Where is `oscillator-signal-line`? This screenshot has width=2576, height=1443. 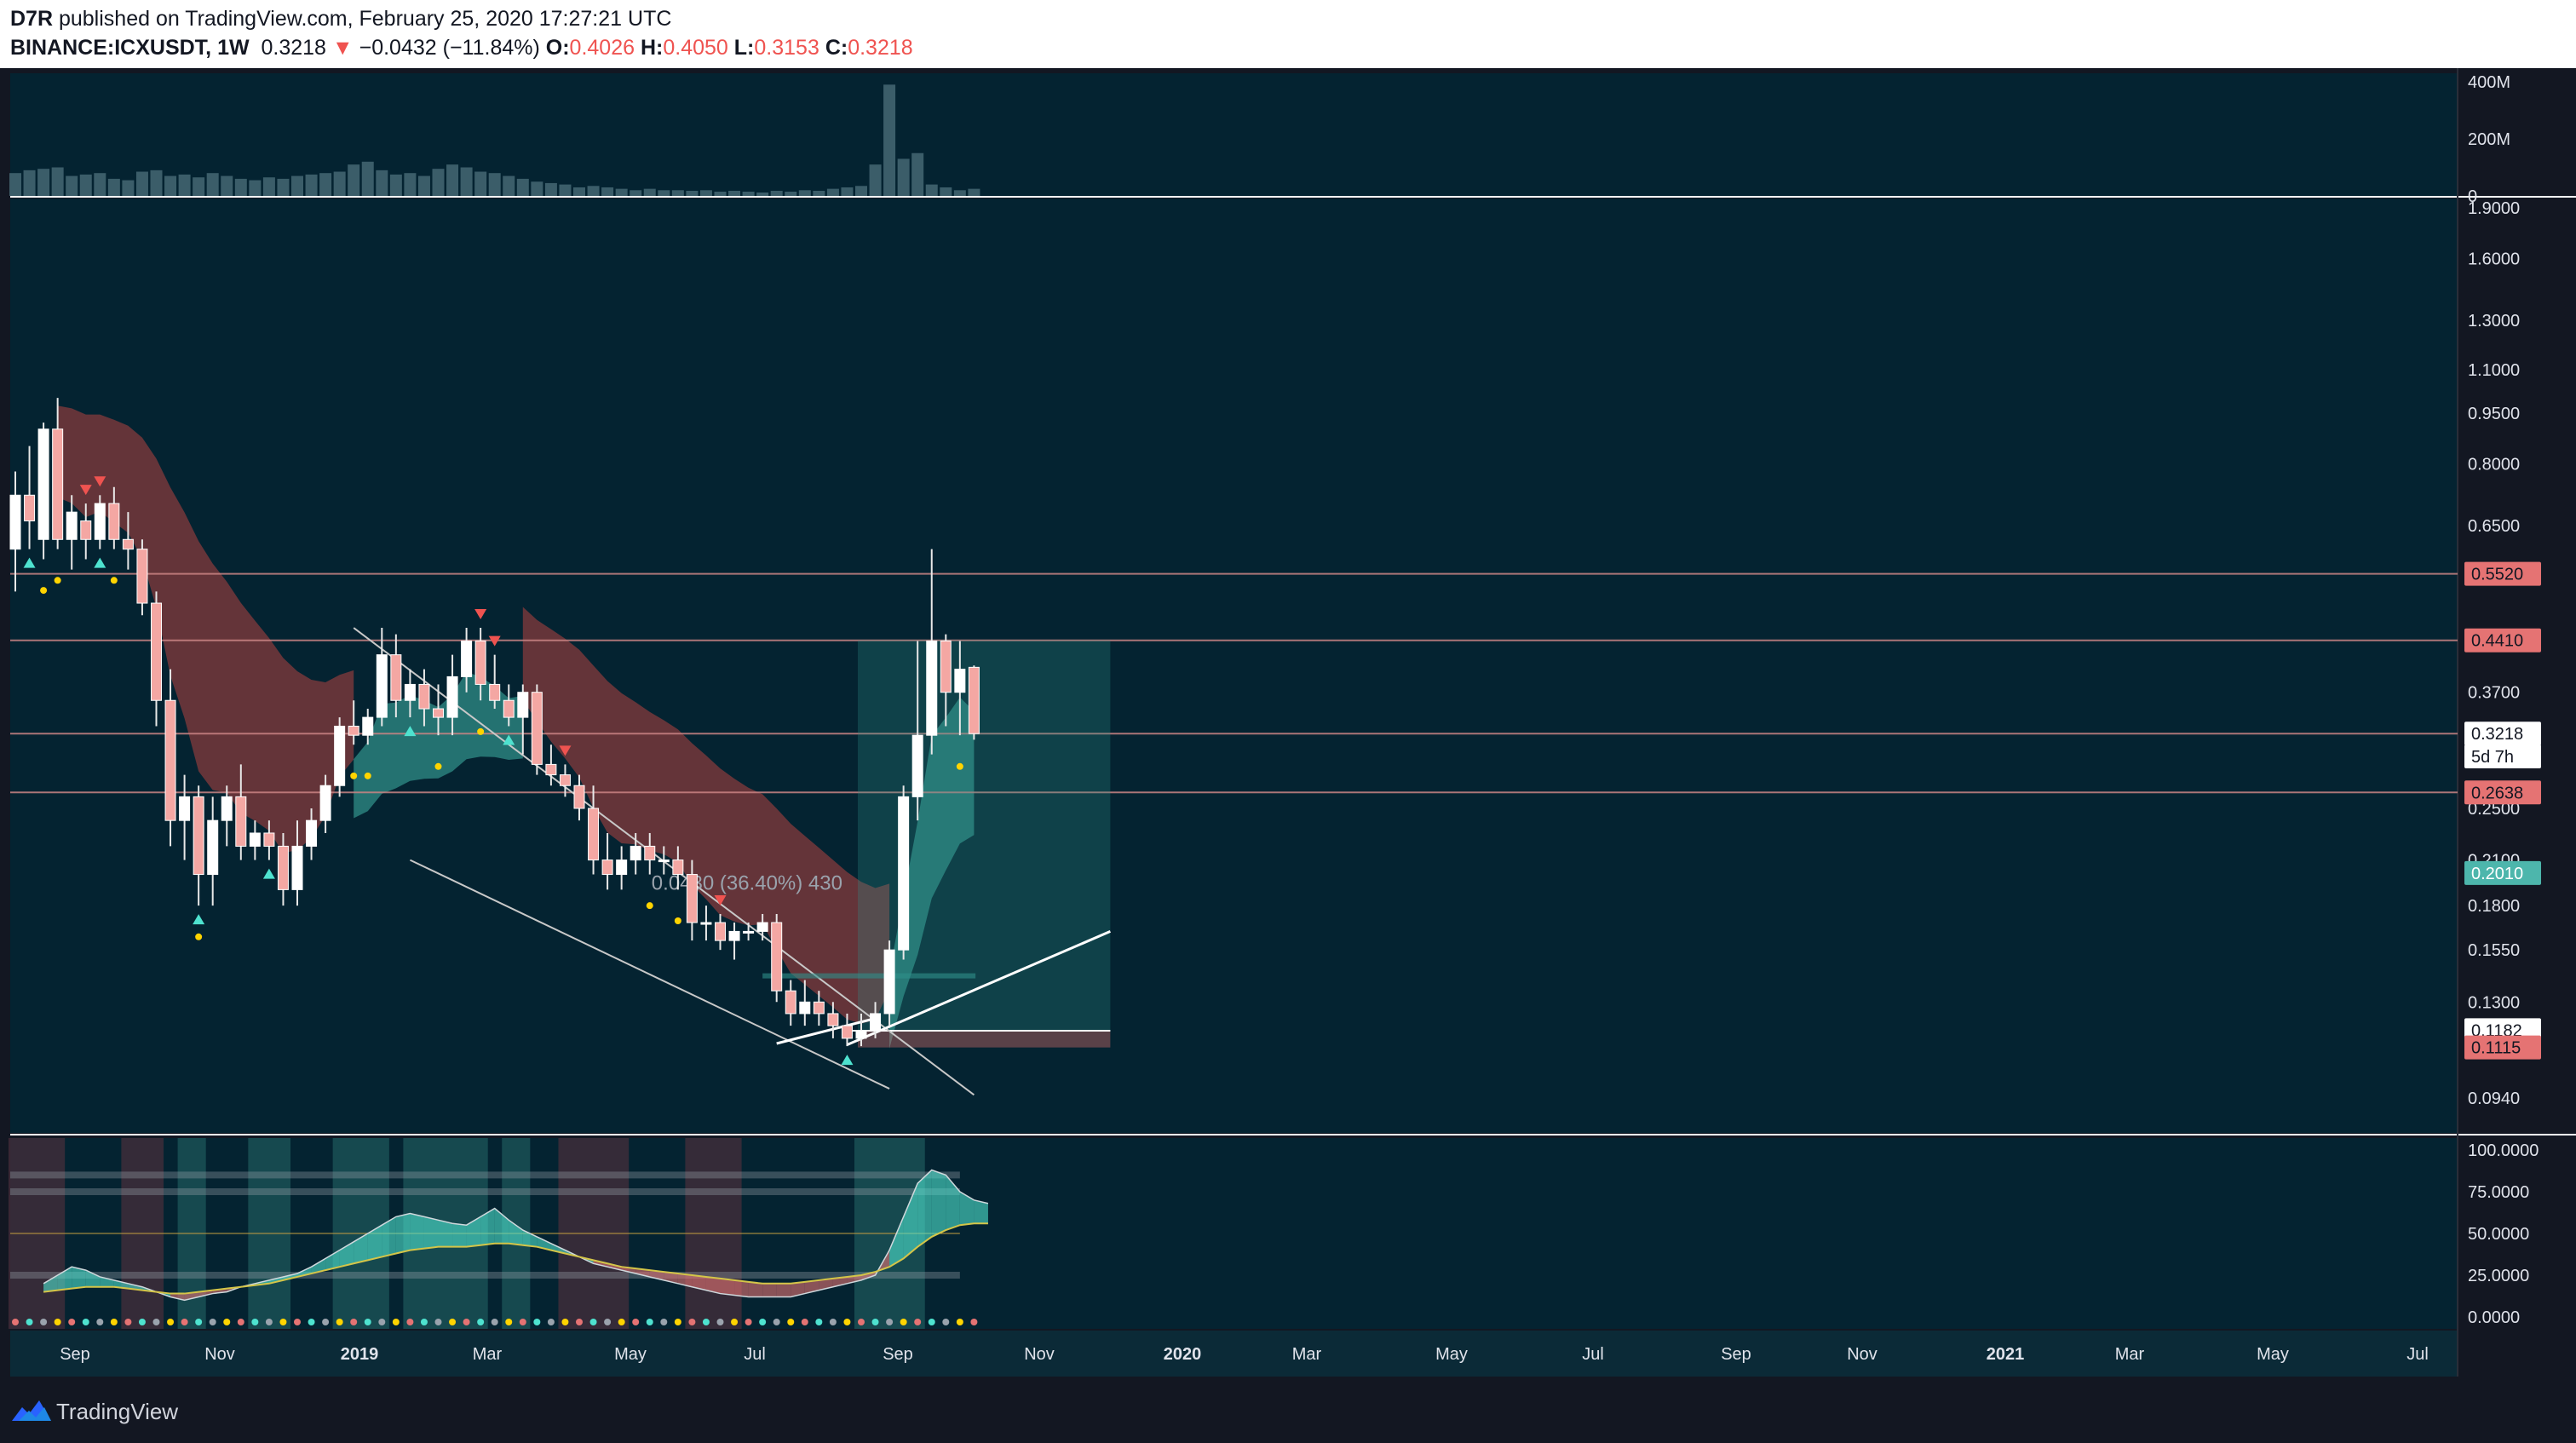
oscillator-signal-line is located at coordinates (515, 1259).